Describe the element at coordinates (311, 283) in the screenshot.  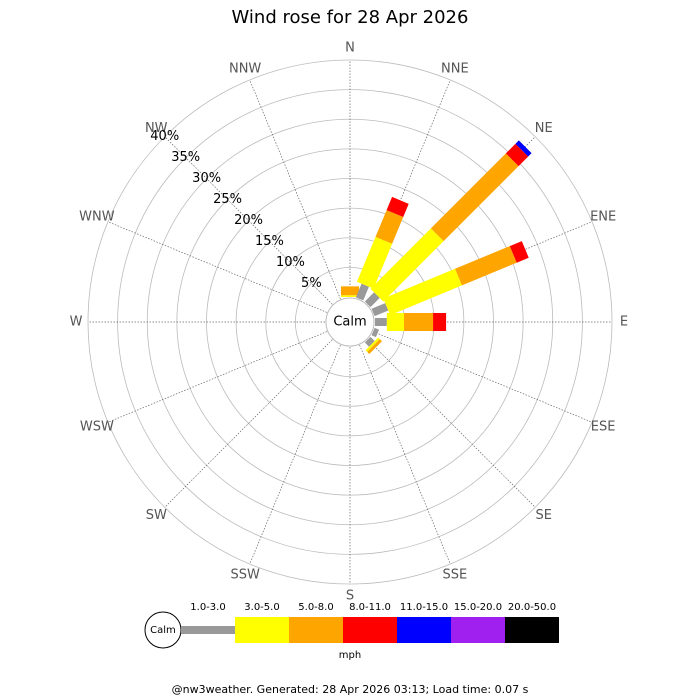
I see `y-tick-label: 5%` at that location.